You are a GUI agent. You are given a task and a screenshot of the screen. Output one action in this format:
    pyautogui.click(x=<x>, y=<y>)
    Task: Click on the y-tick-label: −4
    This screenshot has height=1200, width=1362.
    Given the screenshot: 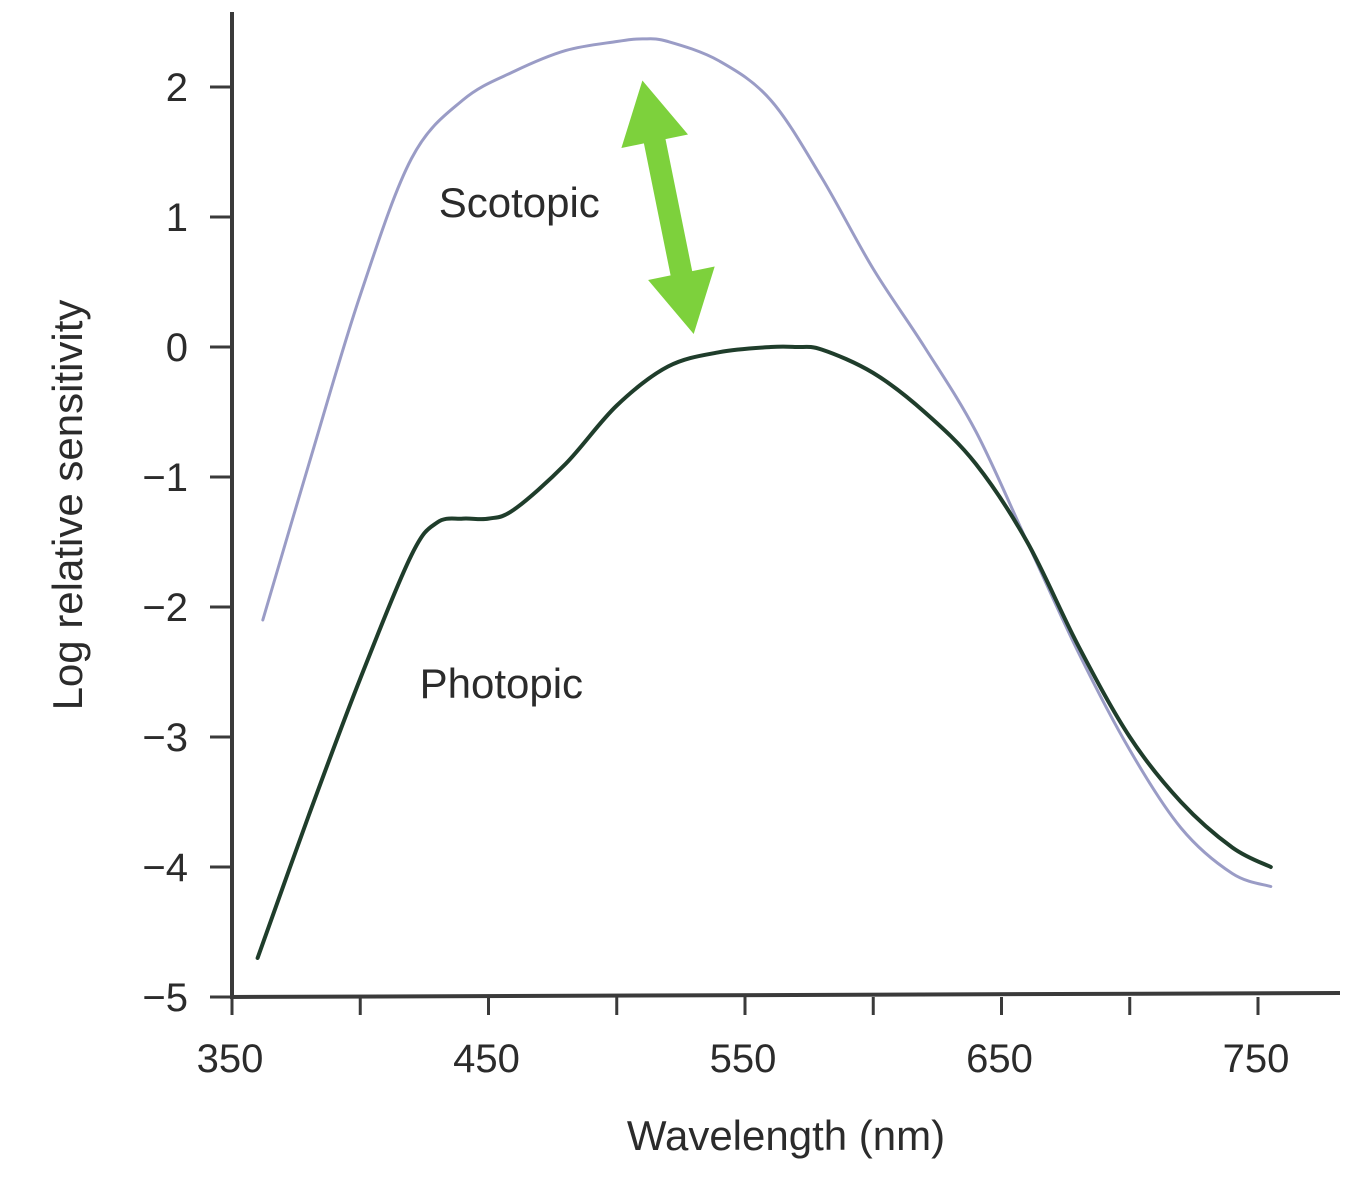 What is the action you would take?
    pyautogui.click(x=165, y=868)
    